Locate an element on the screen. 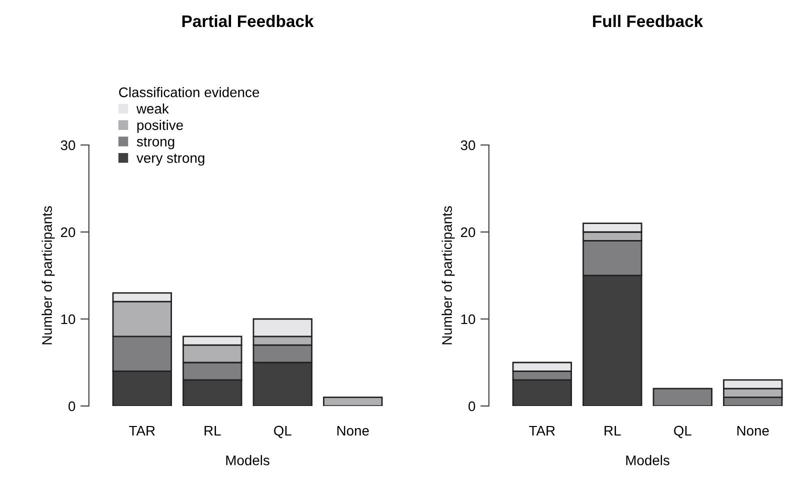 Image resolution: width=808 pixels, height=491 pixels. chart-title: Full Feedback is located at coordinates (648, 21).